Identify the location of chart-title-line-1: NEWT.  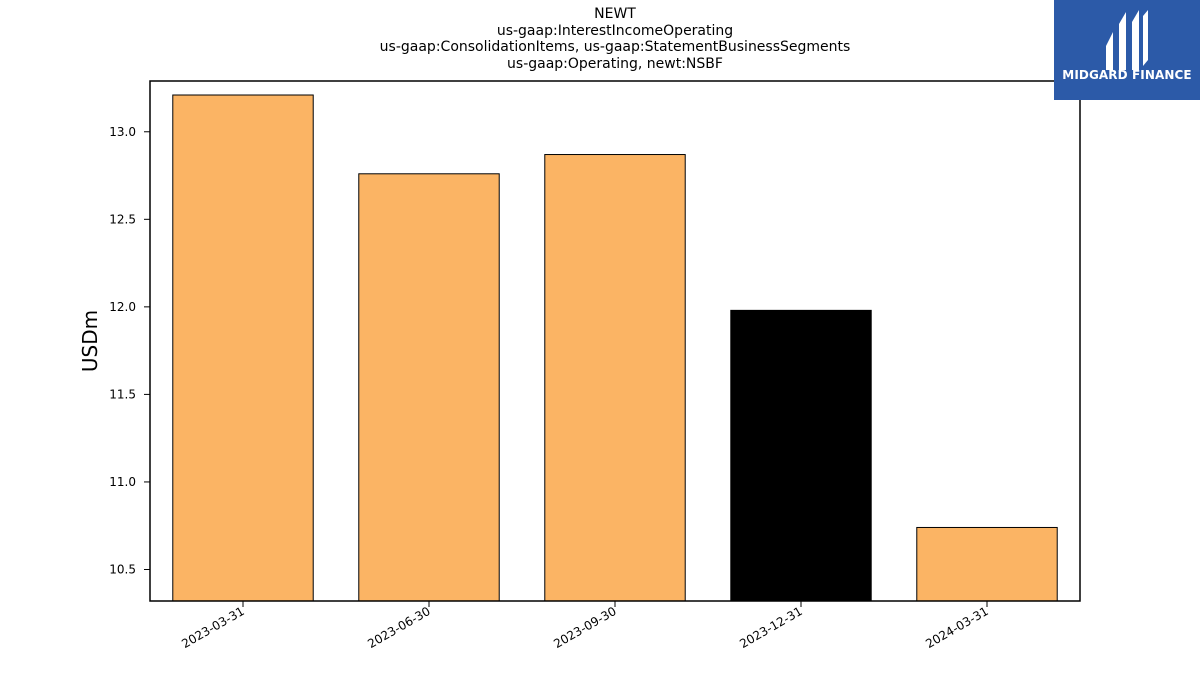
(615, 14).